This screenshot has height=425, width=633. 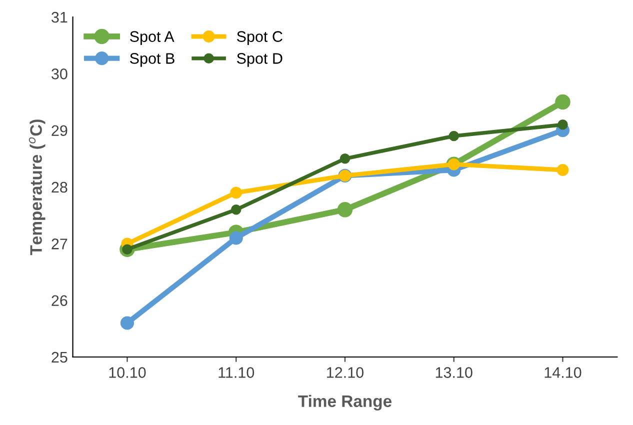 I want to click on x-tick-label: 12.10, so click(x=345, y=372).